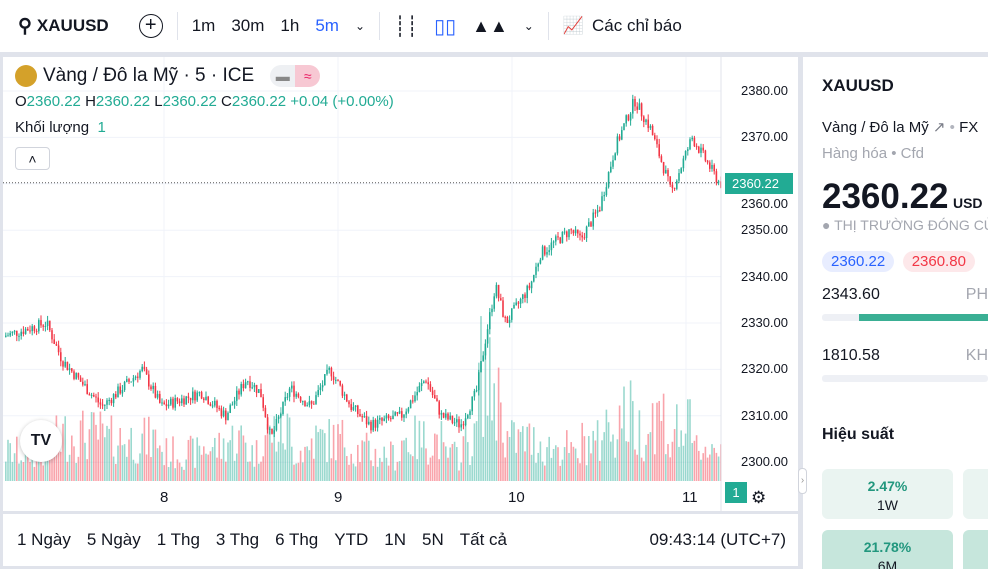  I want to click on interval-30m: 30m, so click(248, 25).